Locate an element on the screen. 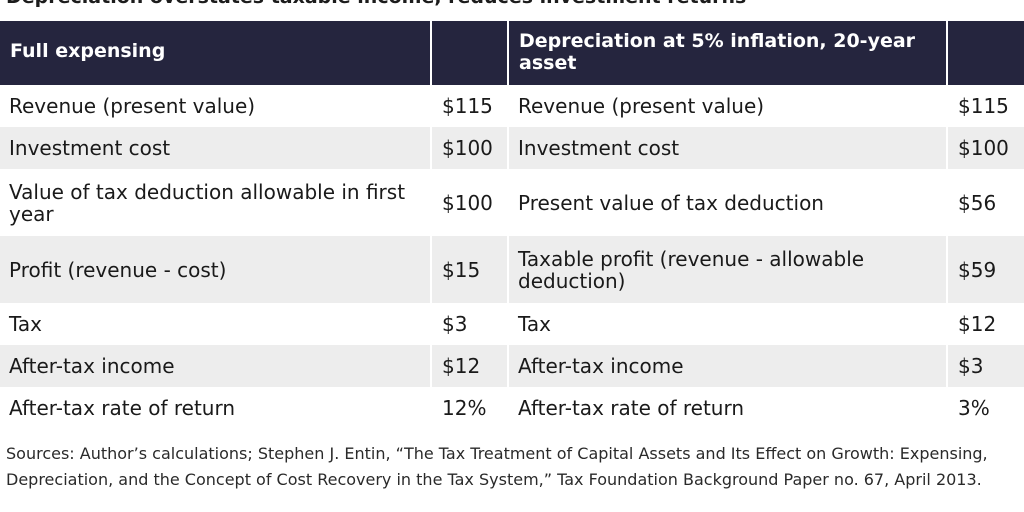 Image resolution: width=1024 pixels, height=512 pixels. left-label-cell: After-tax income is located at coordinates (216, 366).